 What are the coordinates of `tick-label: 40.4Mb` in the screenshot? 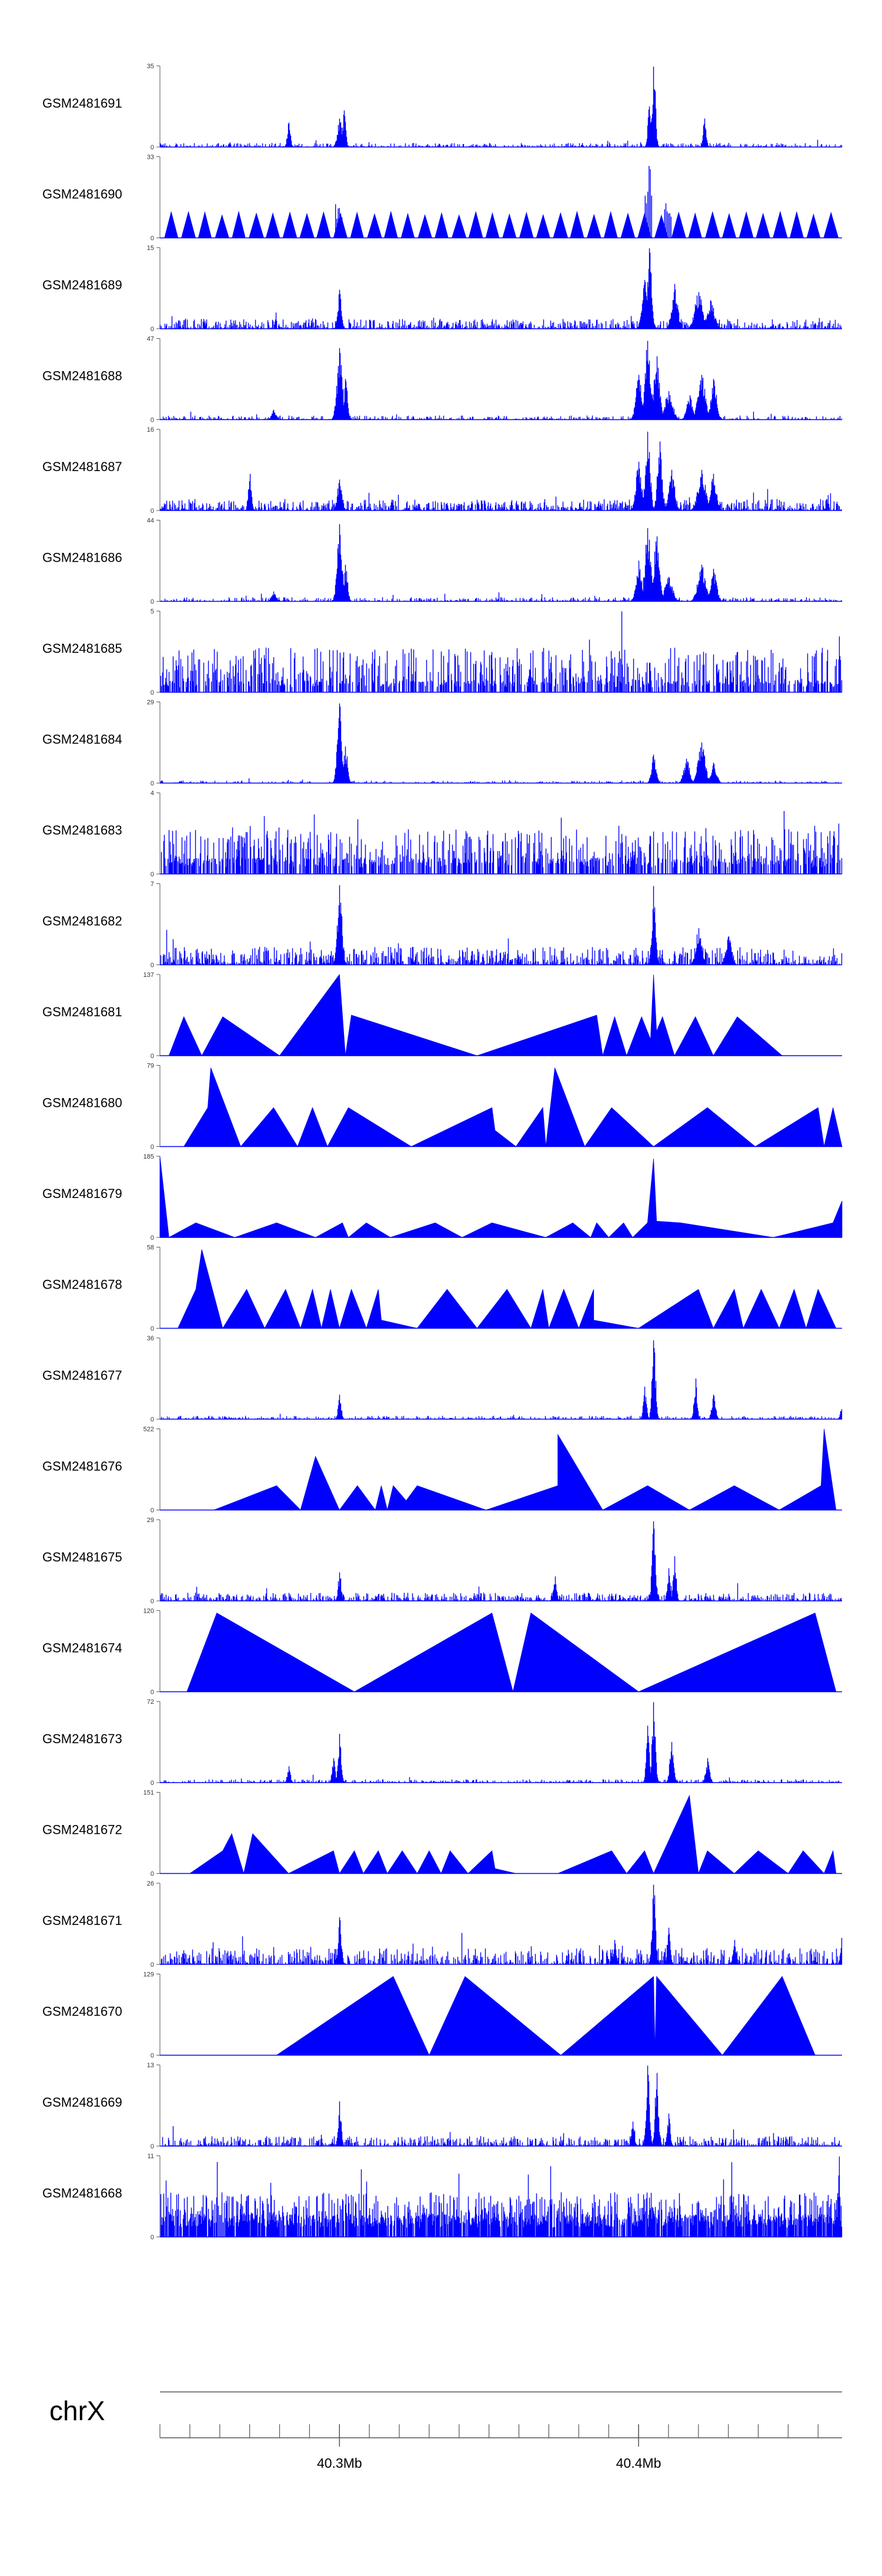 It's located at (639, 2463).